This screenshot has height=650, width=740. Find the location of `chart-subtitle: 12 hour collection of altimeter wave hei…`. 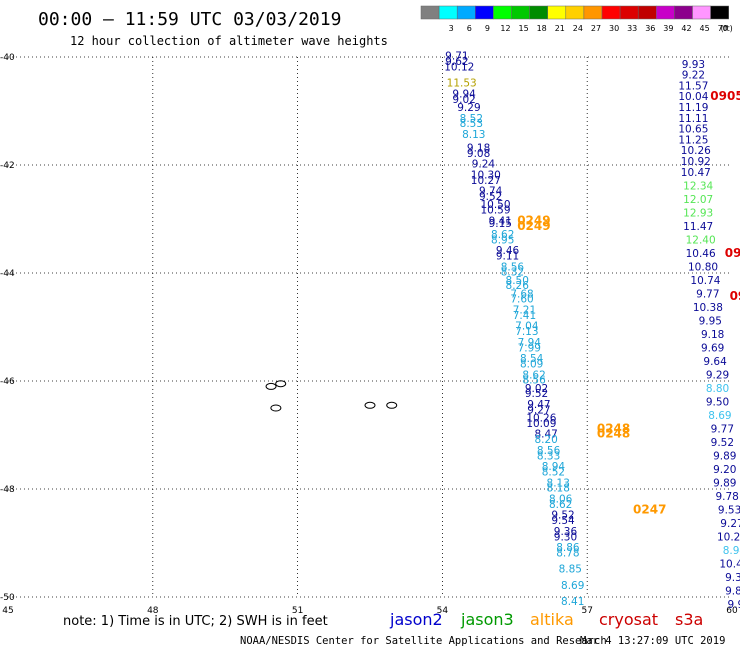

chart-subtitle: 12 hour collection of altimeter wave hei… is located at coordinates (229, 41).